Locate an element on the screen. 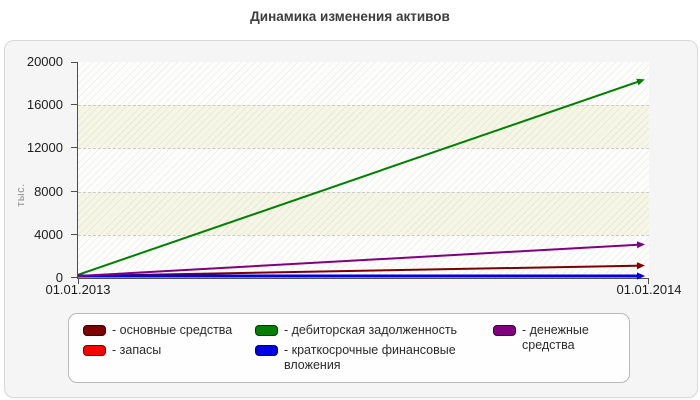 The height and width of the screenshot is (400, 700). legend-item-fixed-assets: - основные средства is located at coordinates (169, 330).